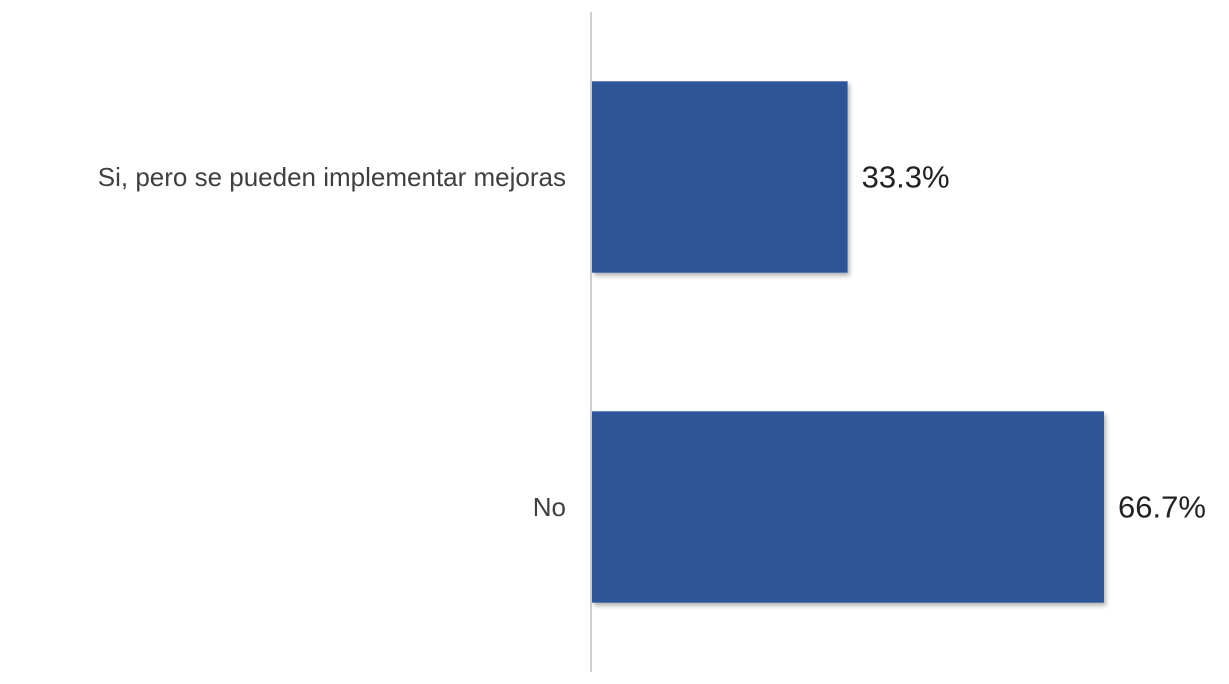  Describe the element at coordinates (1162, 507) in the screenshot. I see `value-label-2: 66.7%` at that location.